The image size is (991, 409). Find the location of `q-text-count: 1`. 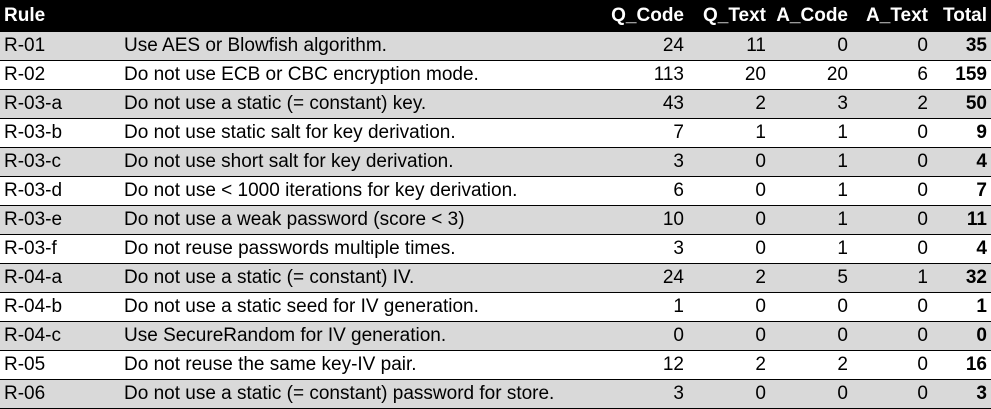

q-text-count: 1 is located at coordinates (729, 133).